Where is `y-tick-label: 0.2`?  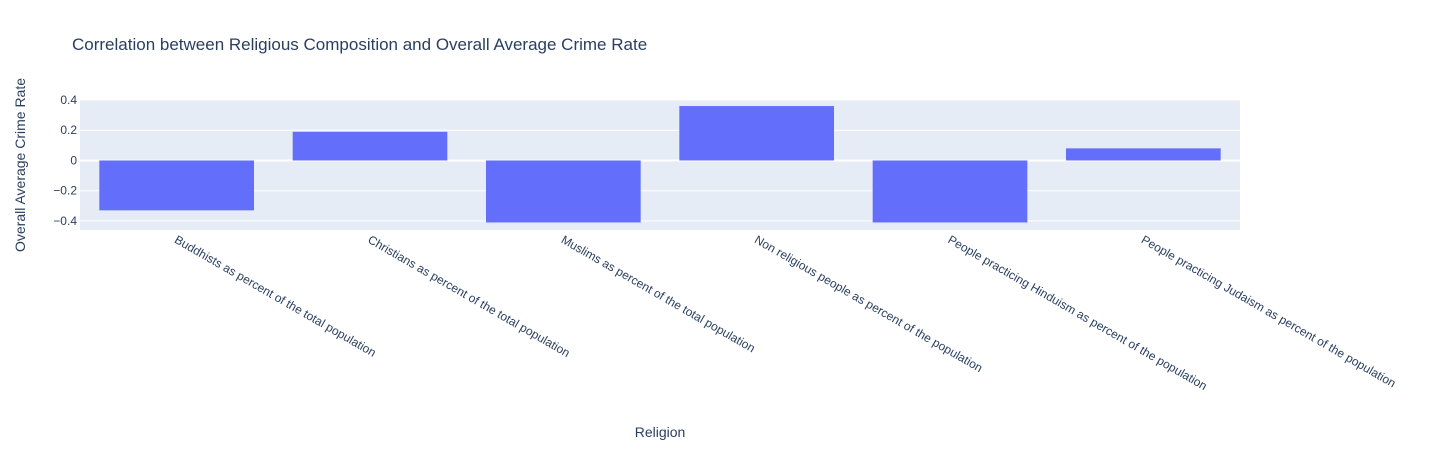
y-tick-label: 0.2 is located at coordinates (68, 130).